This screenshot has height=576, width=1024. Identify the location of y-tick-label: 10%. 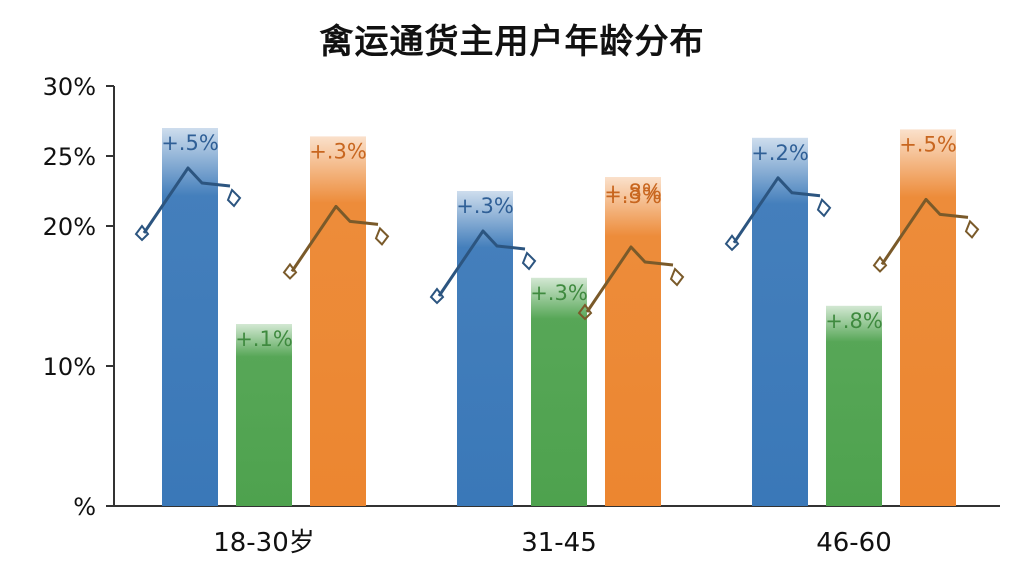
(69, 367).